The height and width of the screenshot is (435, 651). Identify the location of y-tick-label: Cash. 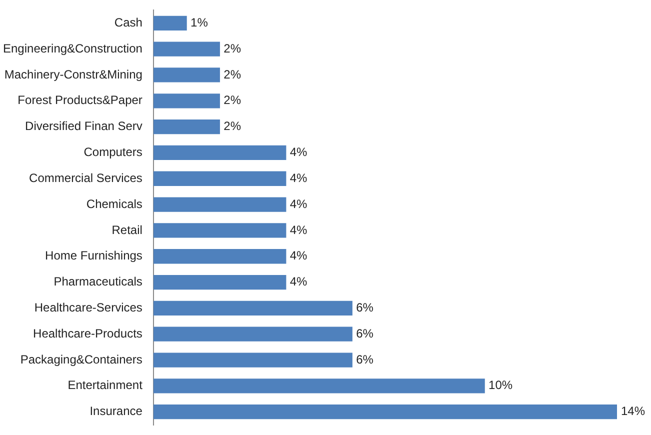
(128, 22).